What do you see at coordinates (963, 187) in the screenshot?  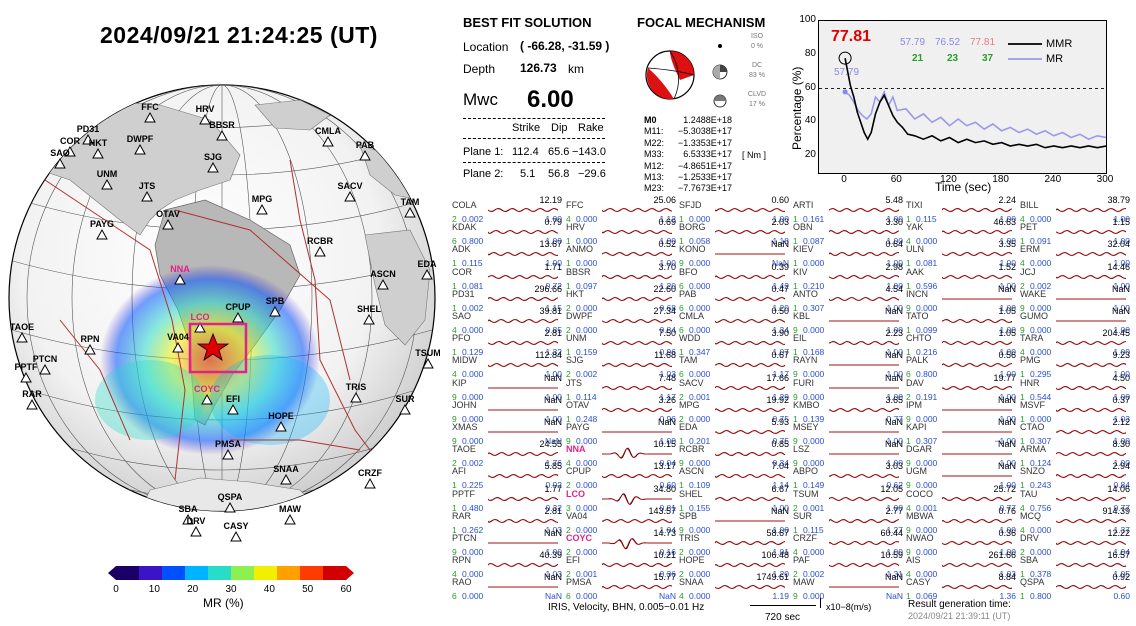 I see `mr-xlabel: Time (sec)` at bounding box center [963, 187].